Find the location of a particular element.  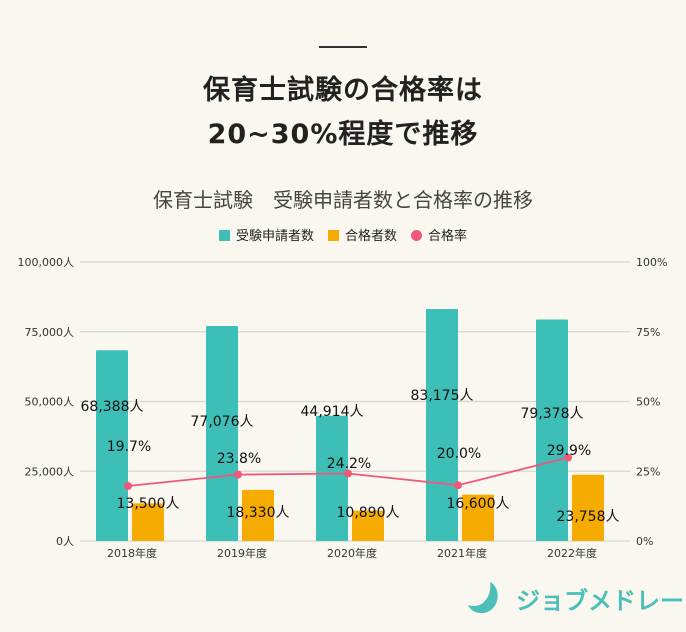

legend: 受験申請者数 合格者数 合格率 is located at coordinates (343, 234).